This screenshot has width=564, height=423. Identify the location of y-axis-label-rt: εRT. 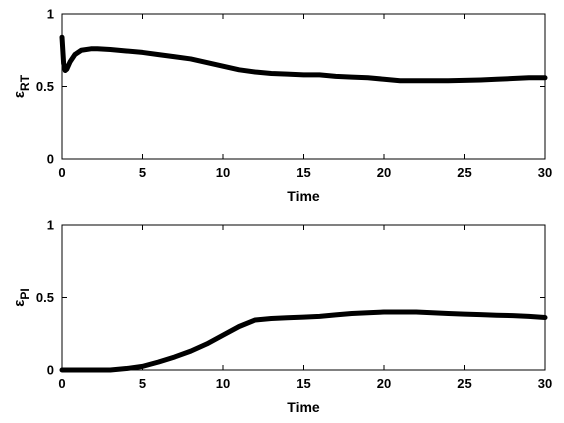
(21, 86).